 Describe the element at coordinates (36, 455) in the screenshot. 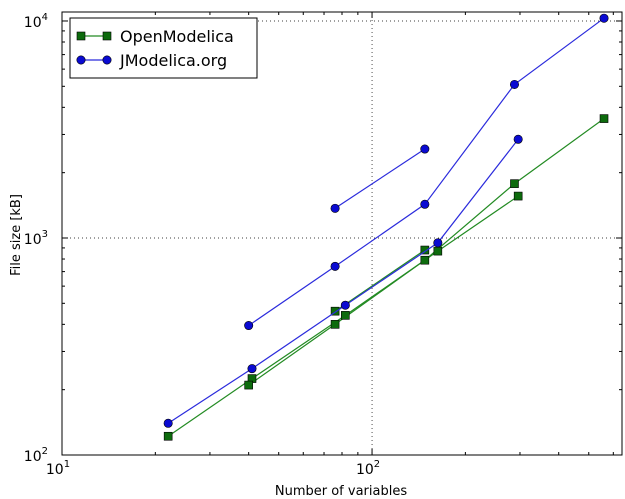

I see `y-tick-label: 10²` at that location.